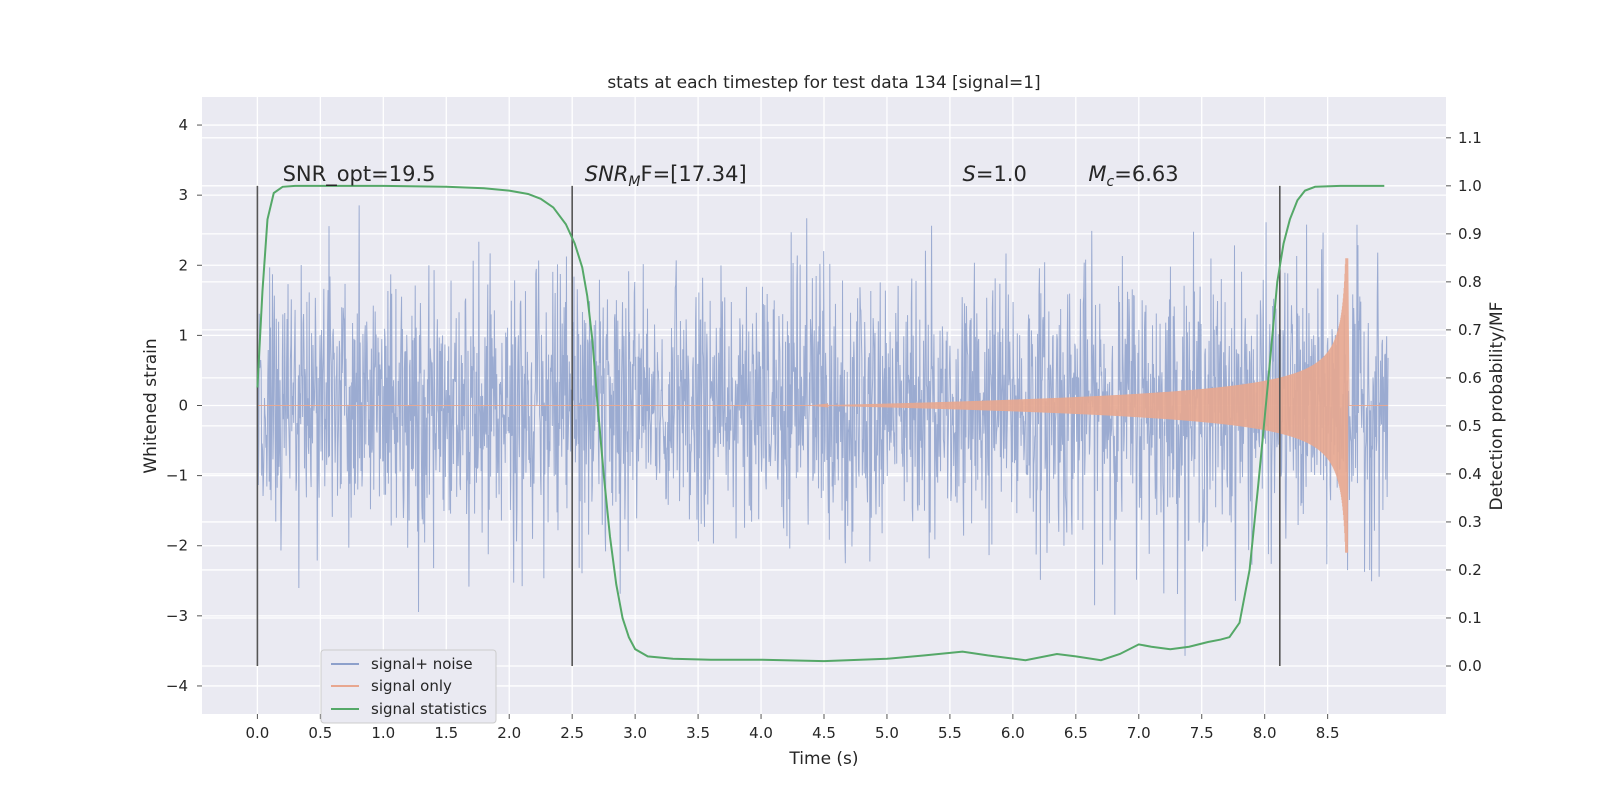 This screenshot has height=800, width=1600. I want to click on x-tick-label-8: 4.0, so click(761, 733).